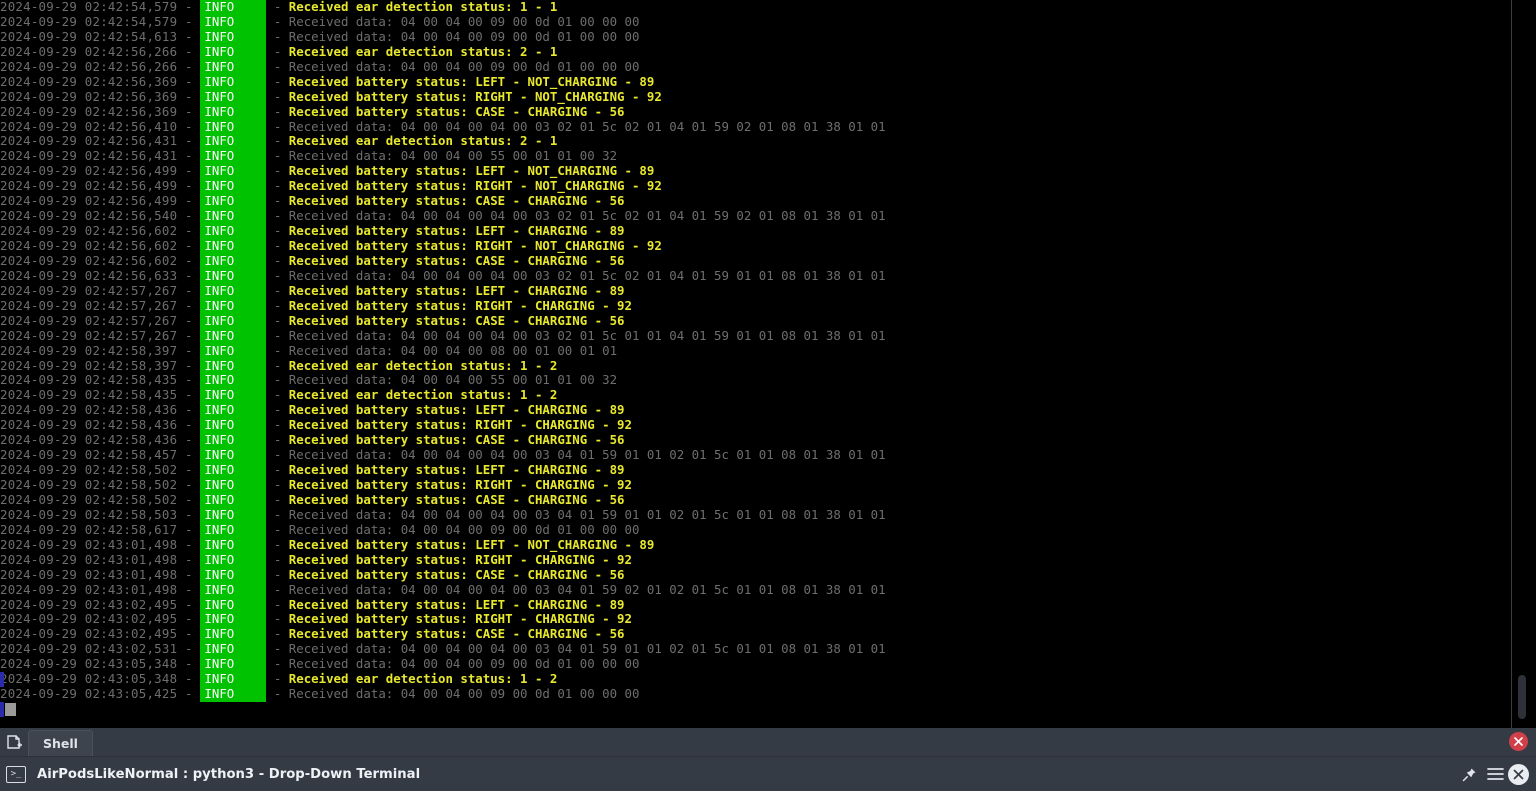  I want to click on terminal-cursor, so click(10, 710).